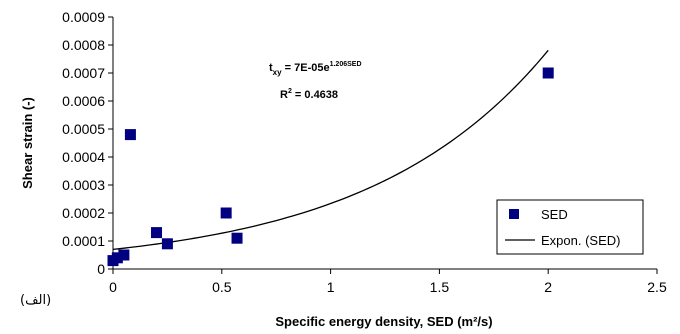  Describe the element at coordinates (222, 287) in the screenshot. I see `x-tick-label: 0.5` at that location.